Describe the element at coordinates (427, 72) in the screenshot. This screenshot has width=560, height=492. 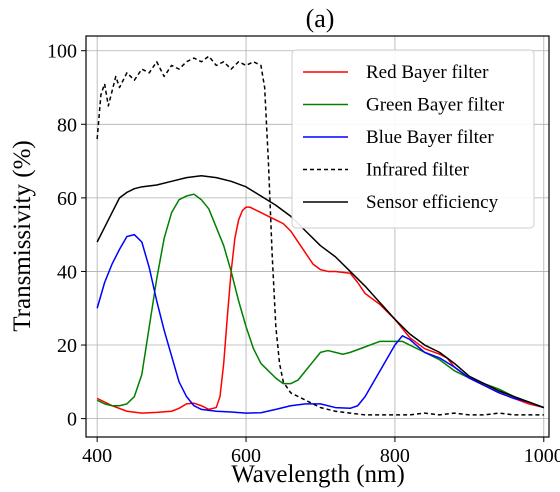
I see `legend-label-red-bayer-filter: Red Bayer filter` at that location.